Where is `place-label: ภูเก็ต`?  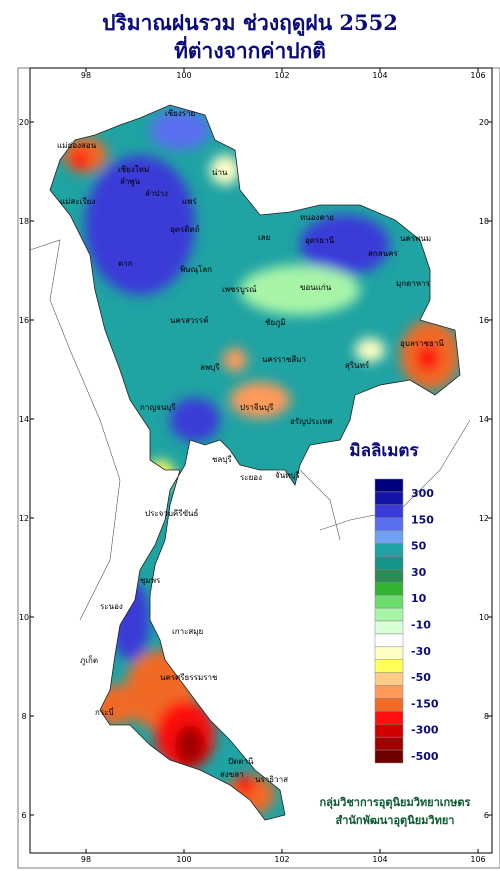 place-label: ภูเก็ต is located at coordinates (89, 660).